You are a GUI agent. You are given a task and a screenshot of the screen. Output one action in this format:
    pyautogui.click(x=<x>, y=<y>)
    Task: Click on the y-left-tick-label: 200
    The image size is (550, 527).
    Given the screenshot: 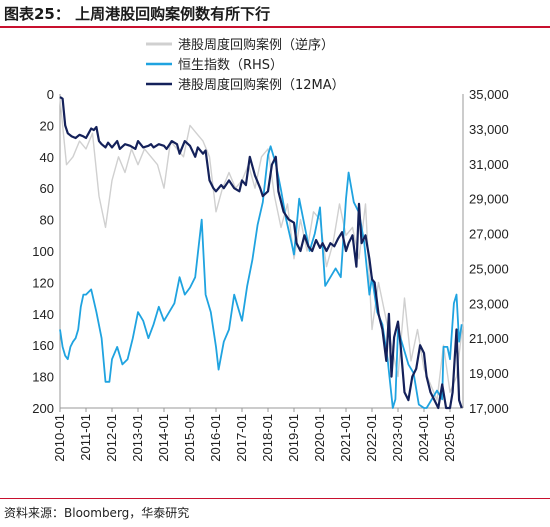 What is the action you would take?
    pyautogui.click(x=43, y=408)
    